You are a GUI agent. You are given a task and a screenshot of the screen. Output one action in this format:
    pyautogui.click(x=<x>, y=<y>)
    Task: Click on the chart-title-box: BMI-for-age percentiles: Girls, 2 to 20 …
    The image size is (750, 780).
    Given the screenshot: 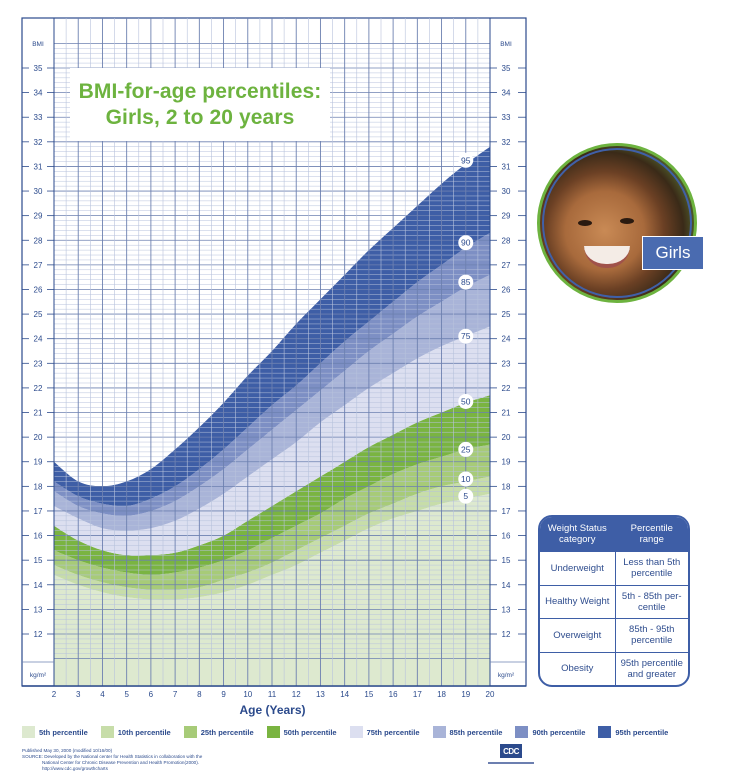 What is the action you would take?
    pyautogui.click(x=200, y=104)
    